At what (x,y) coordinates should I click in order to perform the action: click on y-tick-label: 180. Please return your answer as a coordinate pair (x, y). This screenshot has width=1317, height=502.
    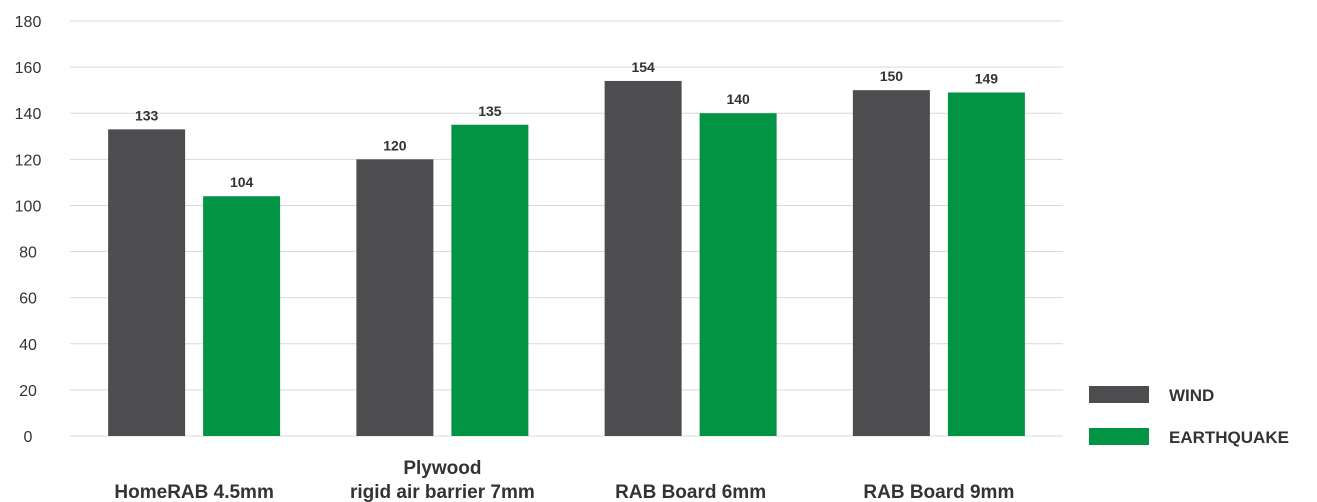
    Looking at the image, I should click on (28, 22).